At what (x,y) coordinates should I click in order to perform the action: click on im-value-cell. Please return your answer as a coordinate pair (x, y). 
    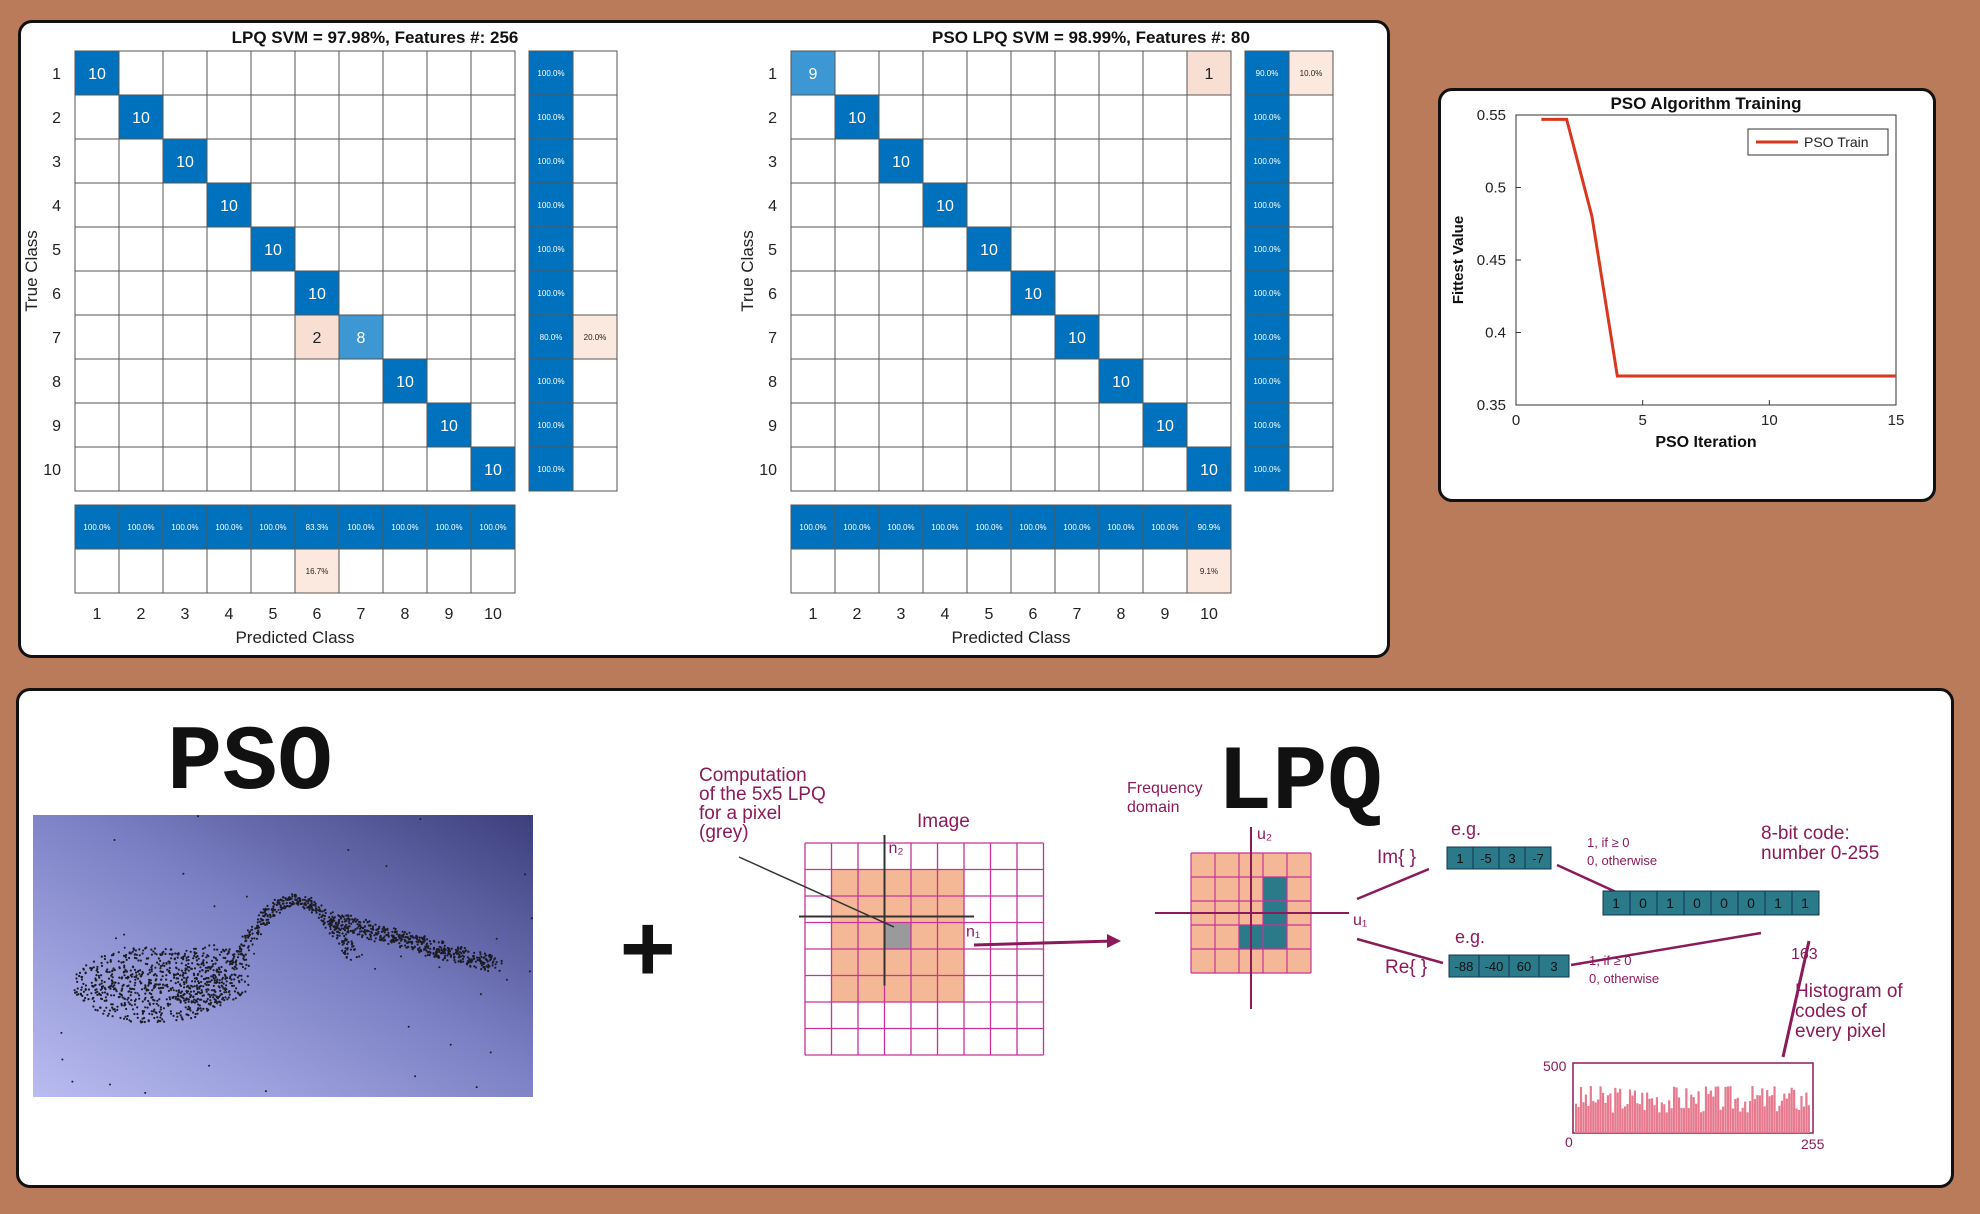
    Looking at the image, I should click on (1538, 858).